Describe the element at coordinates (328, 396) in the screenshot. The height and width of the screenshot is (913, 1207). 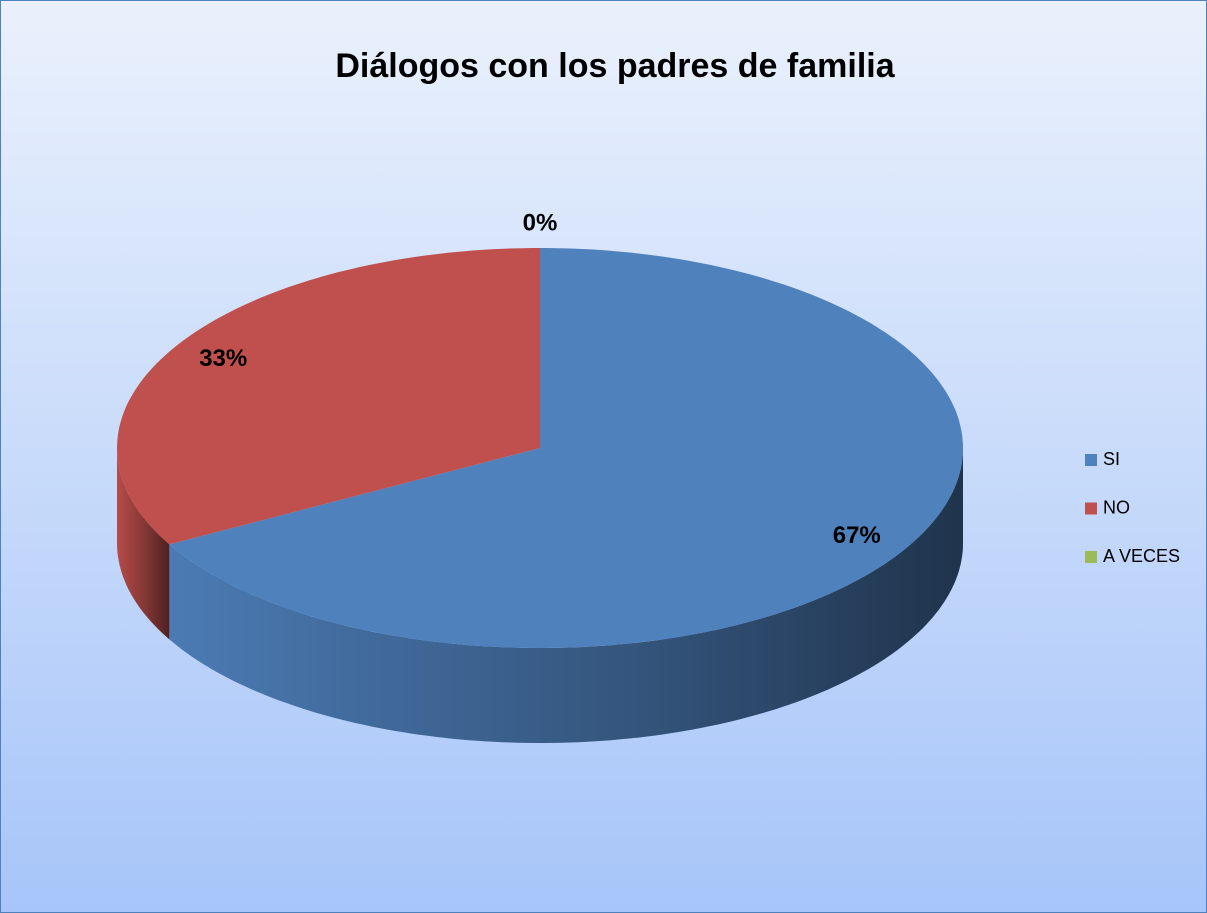
I see `slice` at that location.